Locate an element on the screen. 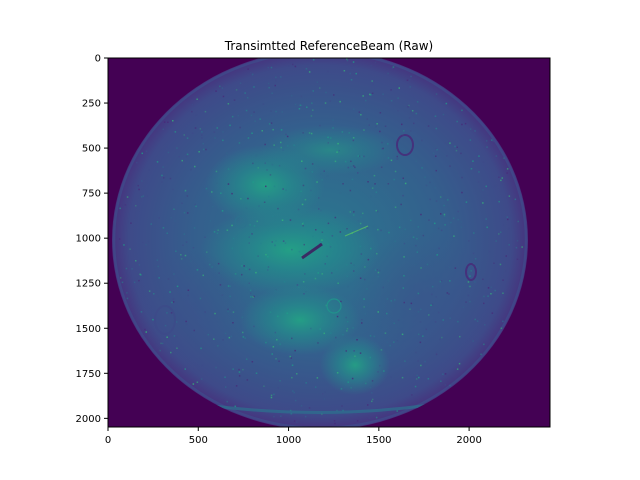 The image size is (640, 480). y-tick-label: 500 is located at coordinates (91, 149).